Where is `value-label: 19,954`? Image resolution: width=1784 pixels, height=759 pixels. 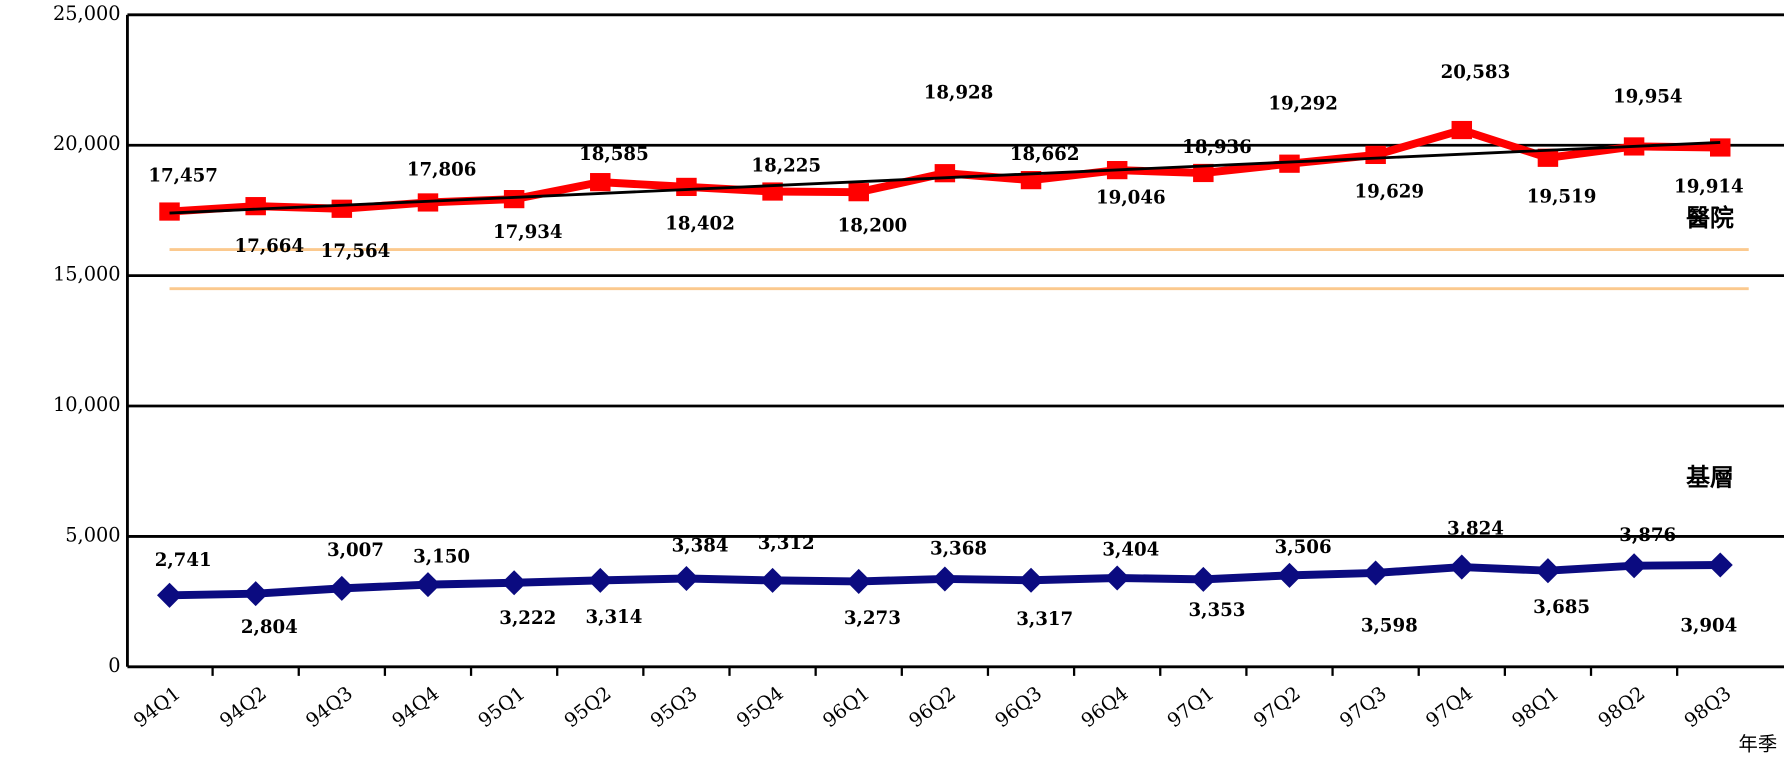 value-label: 19,954 is located at coordinates (1648, 97).